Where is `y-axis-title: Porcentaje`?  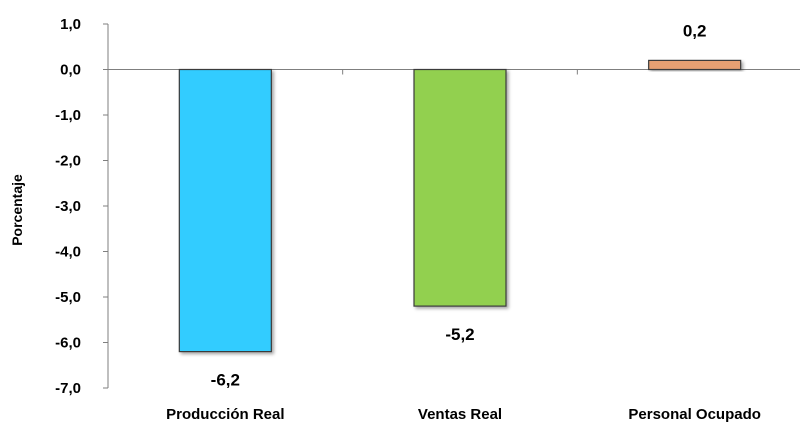
y-axis-title: Porcentaje is located at coordinates (17, 210).